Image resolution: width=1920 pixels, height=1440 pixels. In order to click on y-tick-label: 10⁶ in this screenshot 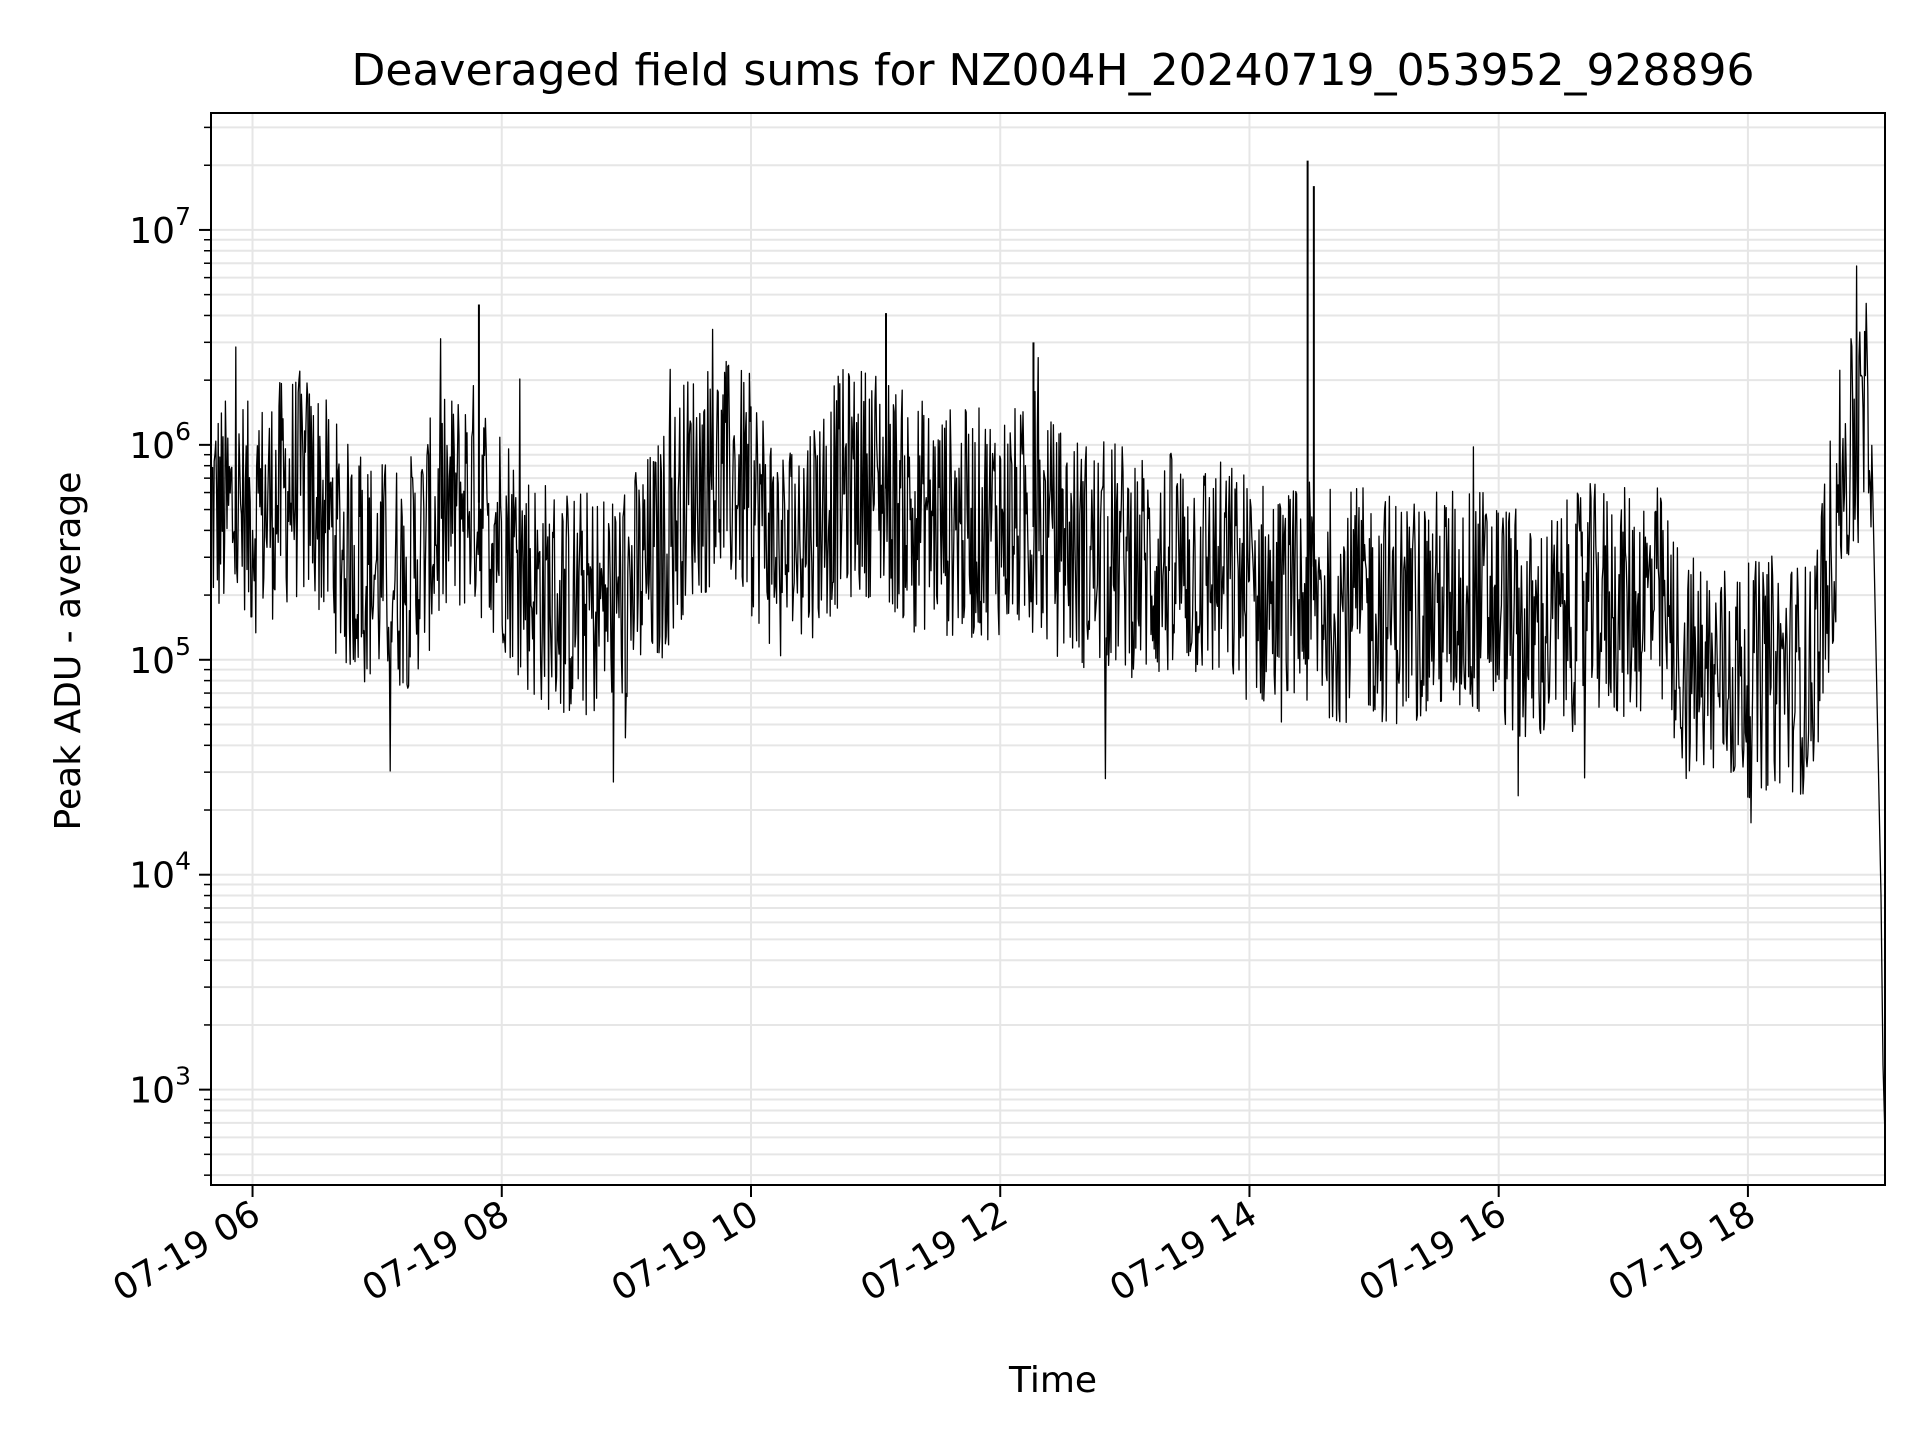, I will do `click(160, 442)`.